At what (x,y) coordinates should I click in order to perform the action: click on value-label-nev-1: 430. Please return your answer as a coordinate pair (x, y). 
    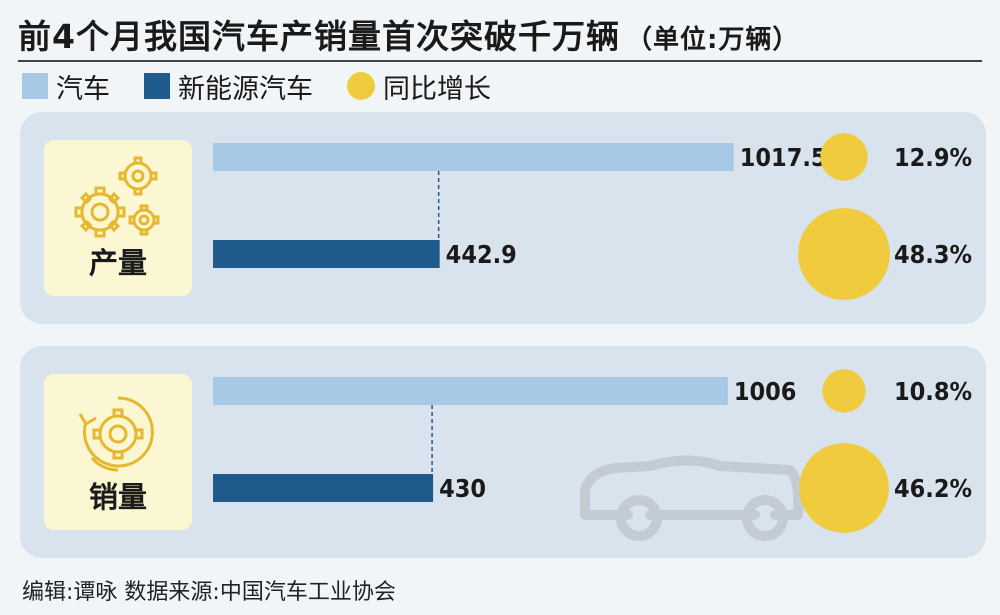
    Looking at the image, I should click on (462, 488).